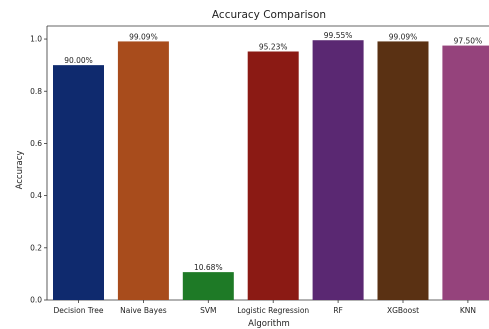 The height and width of the screenshot is (329, 489). I want to click on y-tick-label: 1.0, so click(36, 39).